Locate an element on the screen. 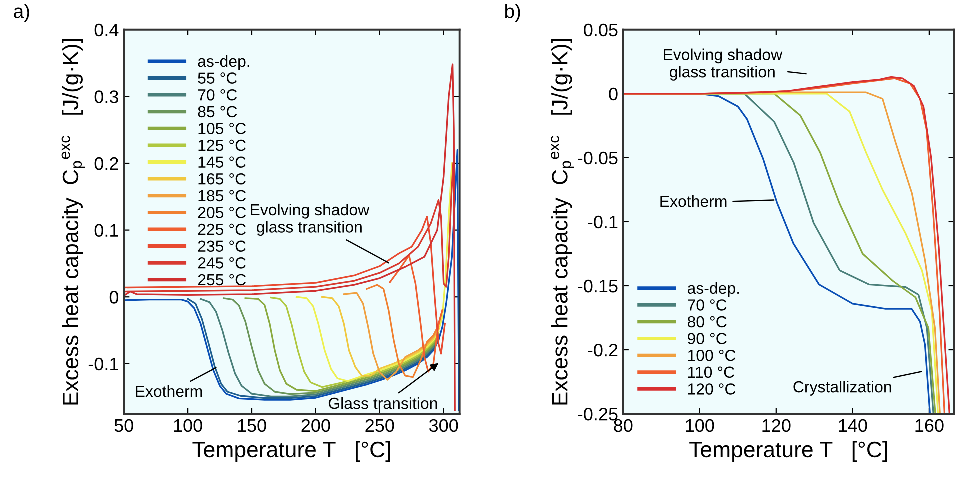 Image resolution: width=962 pixels, height=482 pixels. legend-label: 80 °C is located at coordinates (707, 322).